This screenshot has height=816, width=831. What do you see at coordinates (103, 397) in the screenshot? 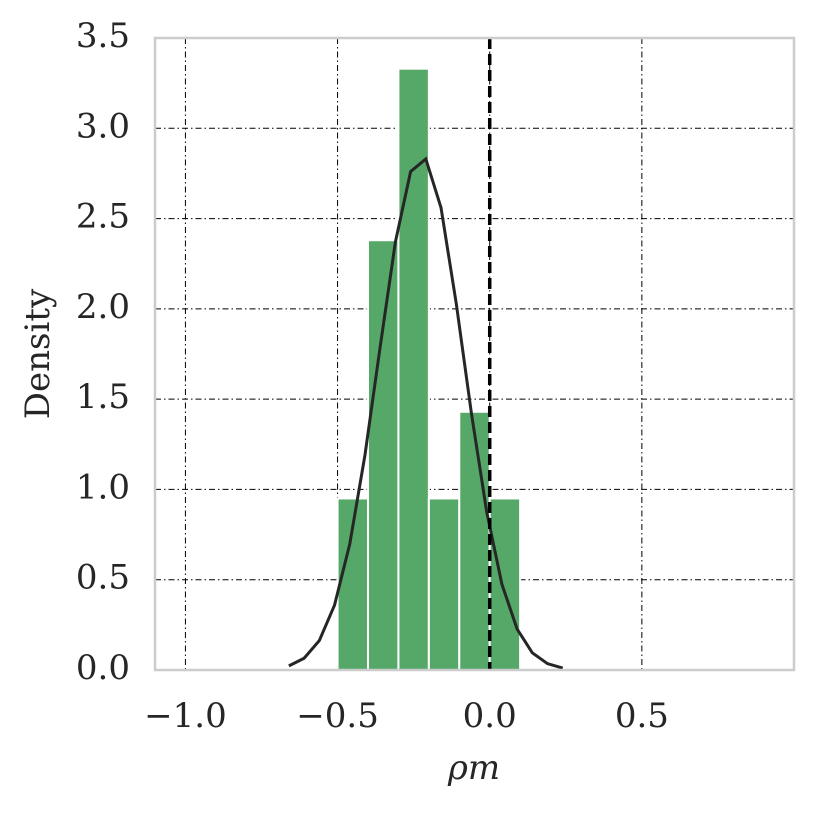
I see `y-tick-label: 1.5` at bounding box center [103, 397].